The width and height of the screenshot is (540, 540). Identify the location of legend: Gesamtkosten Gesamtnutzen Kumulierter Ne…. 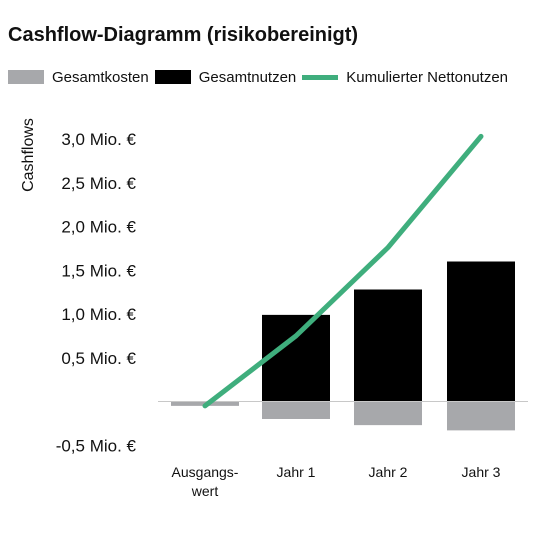
(261, 77).